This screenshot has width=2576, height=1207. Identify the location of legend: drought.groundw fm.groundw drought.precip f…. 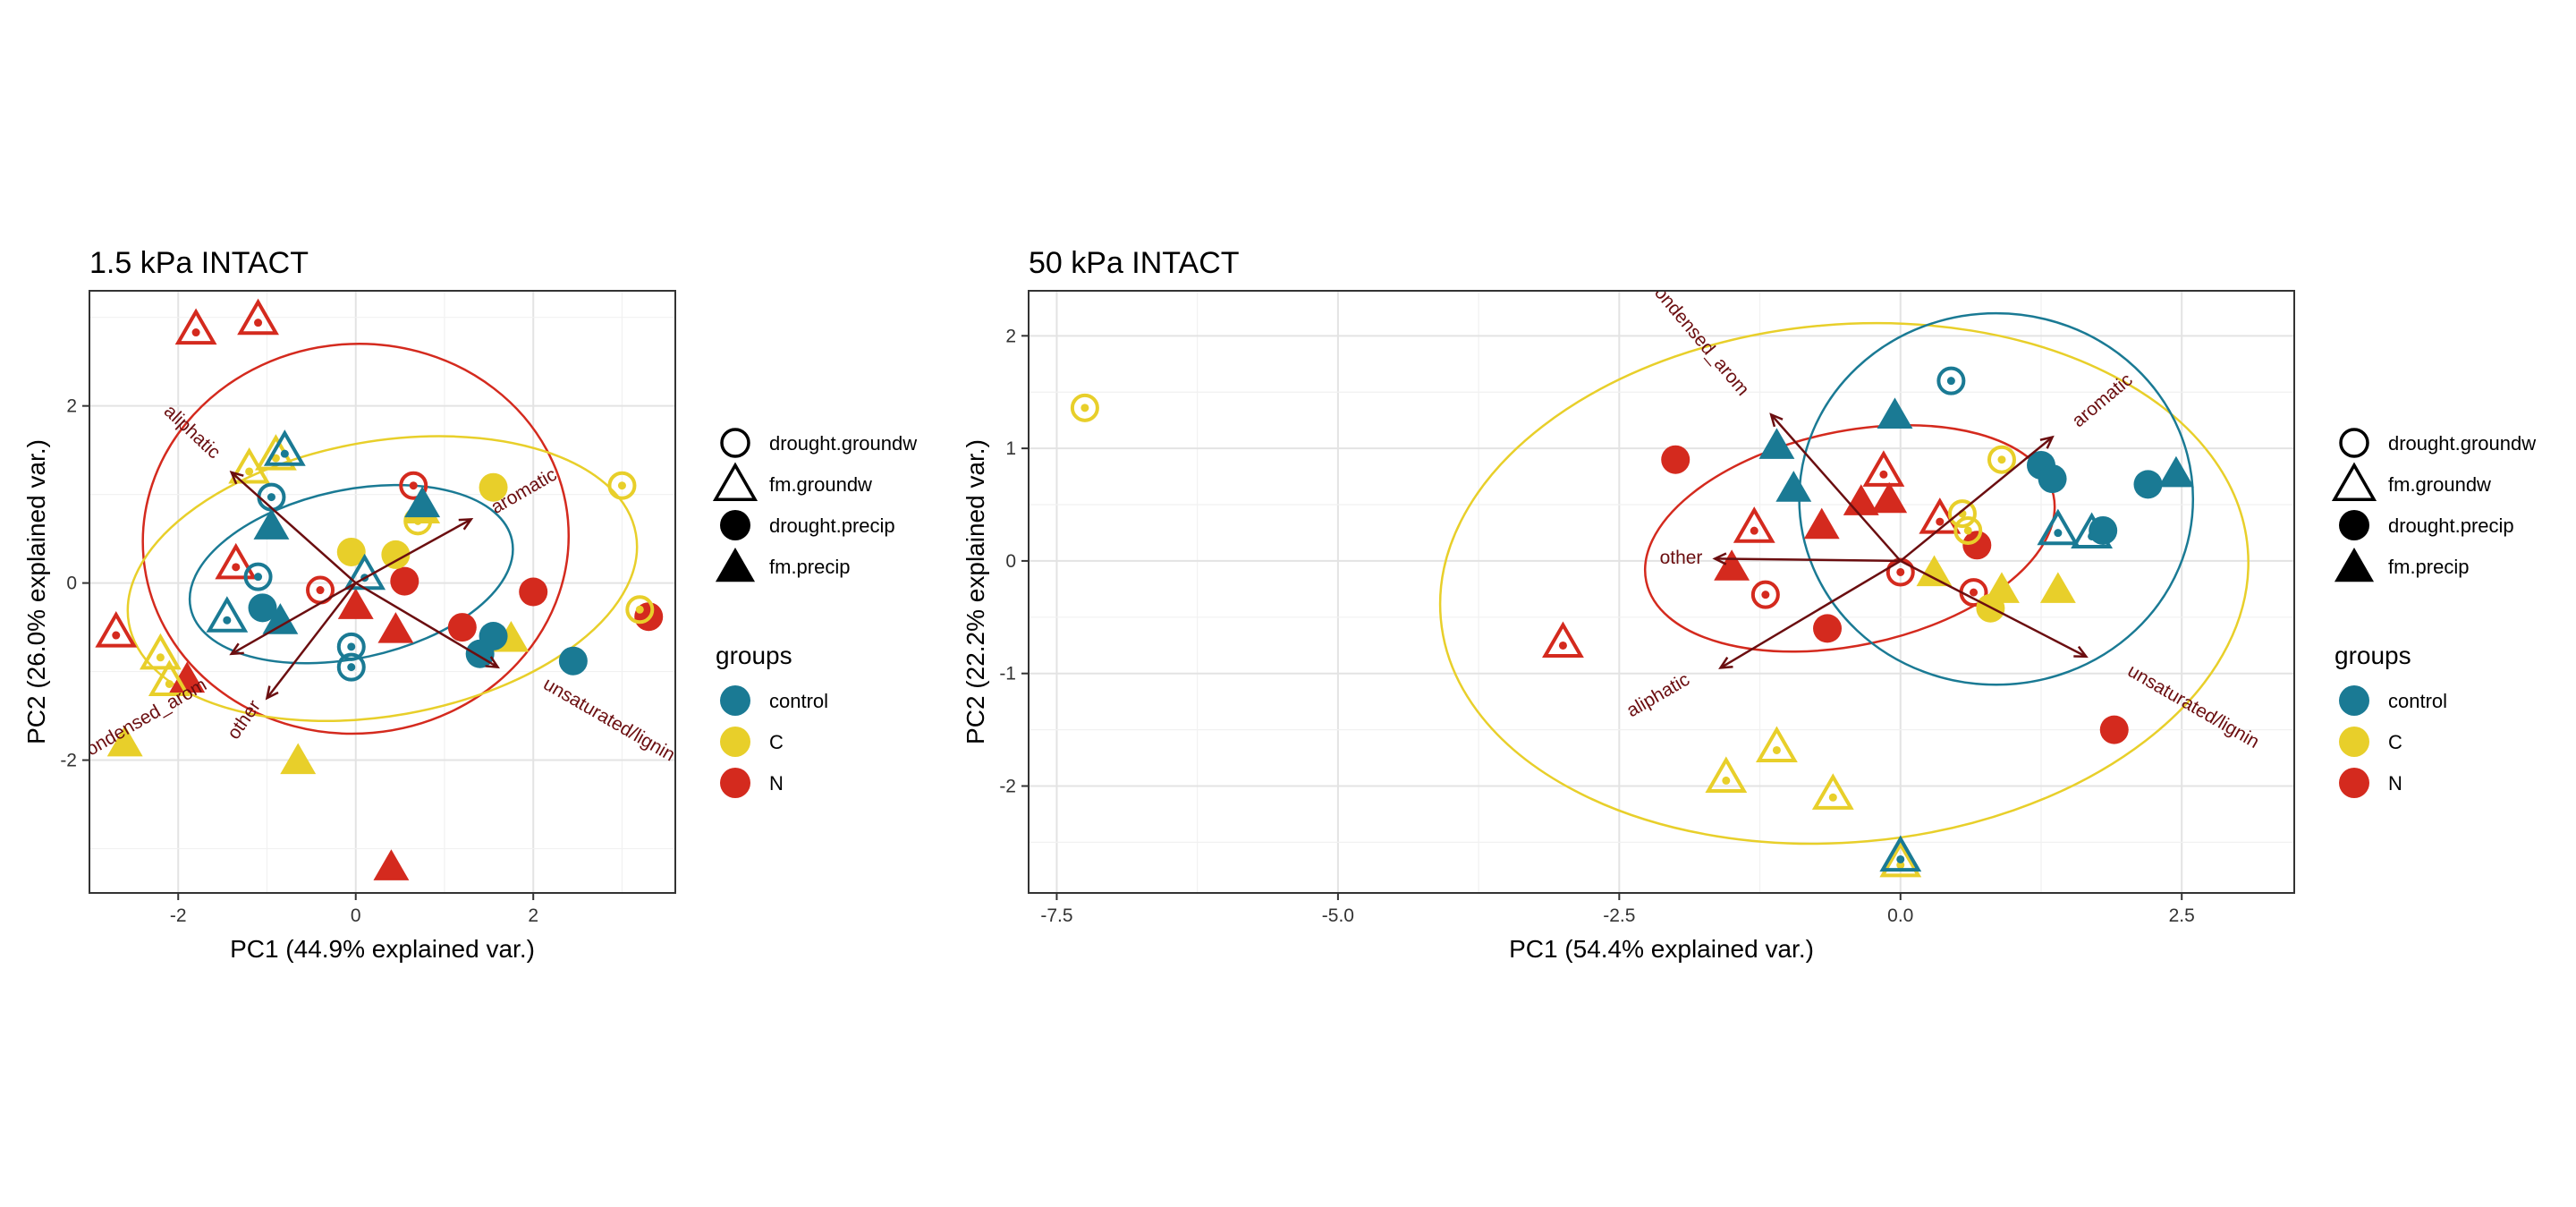
(2433, 613).